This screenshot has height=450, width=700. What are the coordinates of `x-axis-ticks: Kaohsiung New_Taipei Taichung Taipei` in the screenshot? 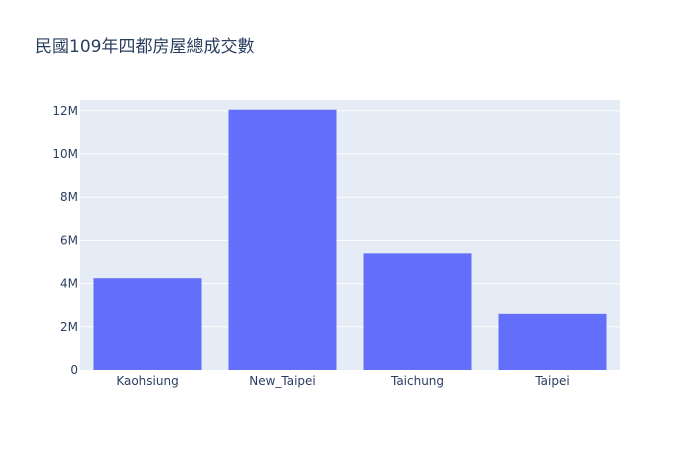 It's located at (342, 381).